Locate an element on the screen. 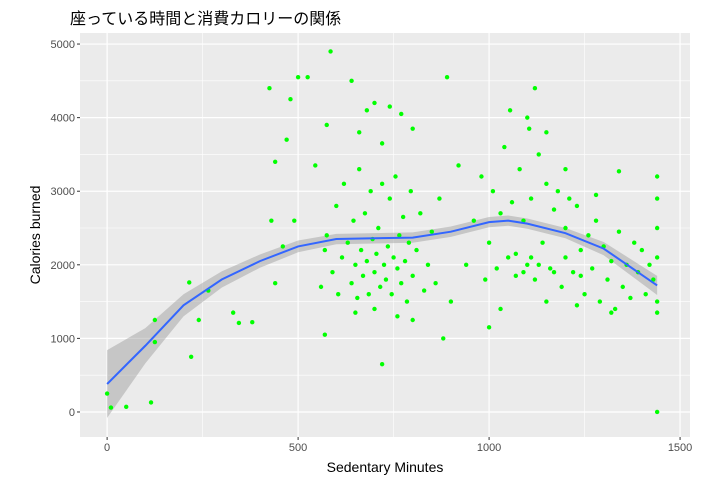 The width and height of the screenshot is (716, 477). y-tick-label: 4000 is located at coordinates (63, 119).